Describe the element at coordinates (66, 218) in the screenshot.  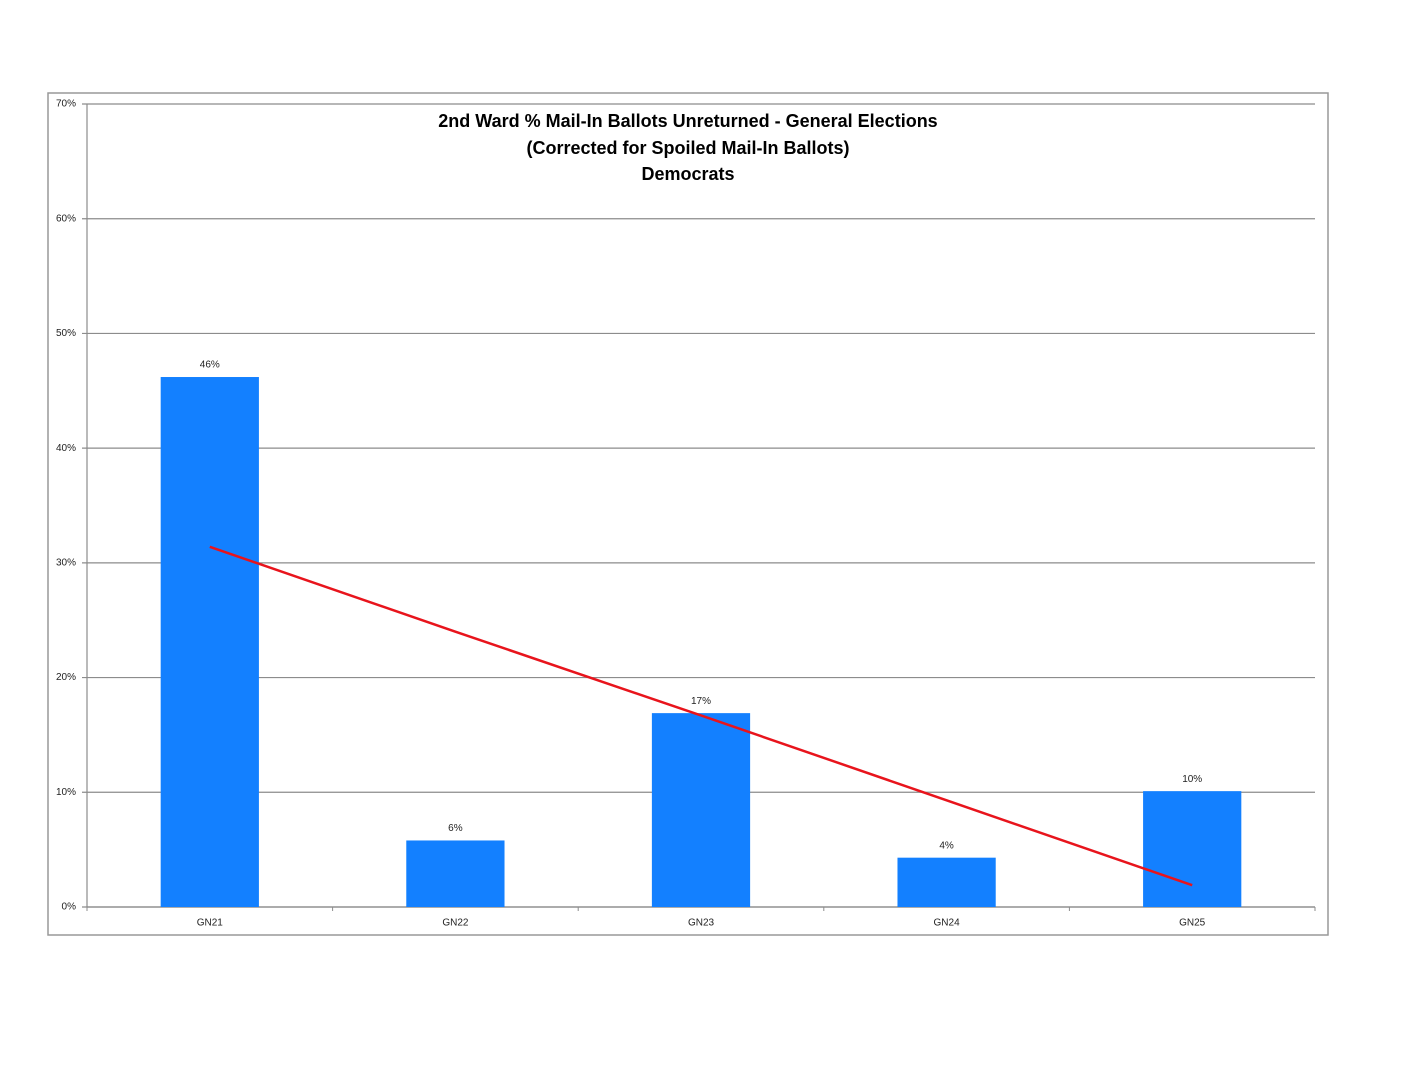
I see `y-tick-label: 60%` at that location.